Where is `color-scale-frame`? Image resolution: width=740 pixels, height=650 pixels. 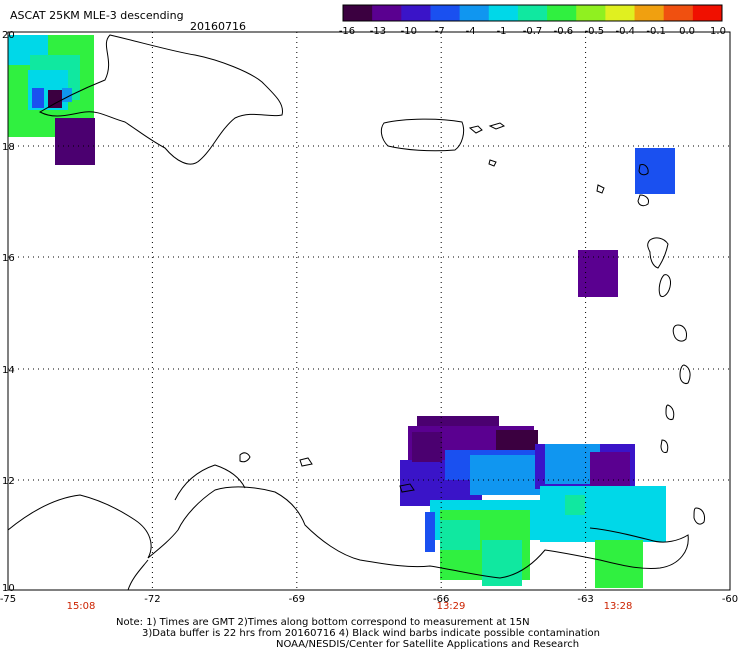
color-scale-frame is located at coordinates (532, 13).